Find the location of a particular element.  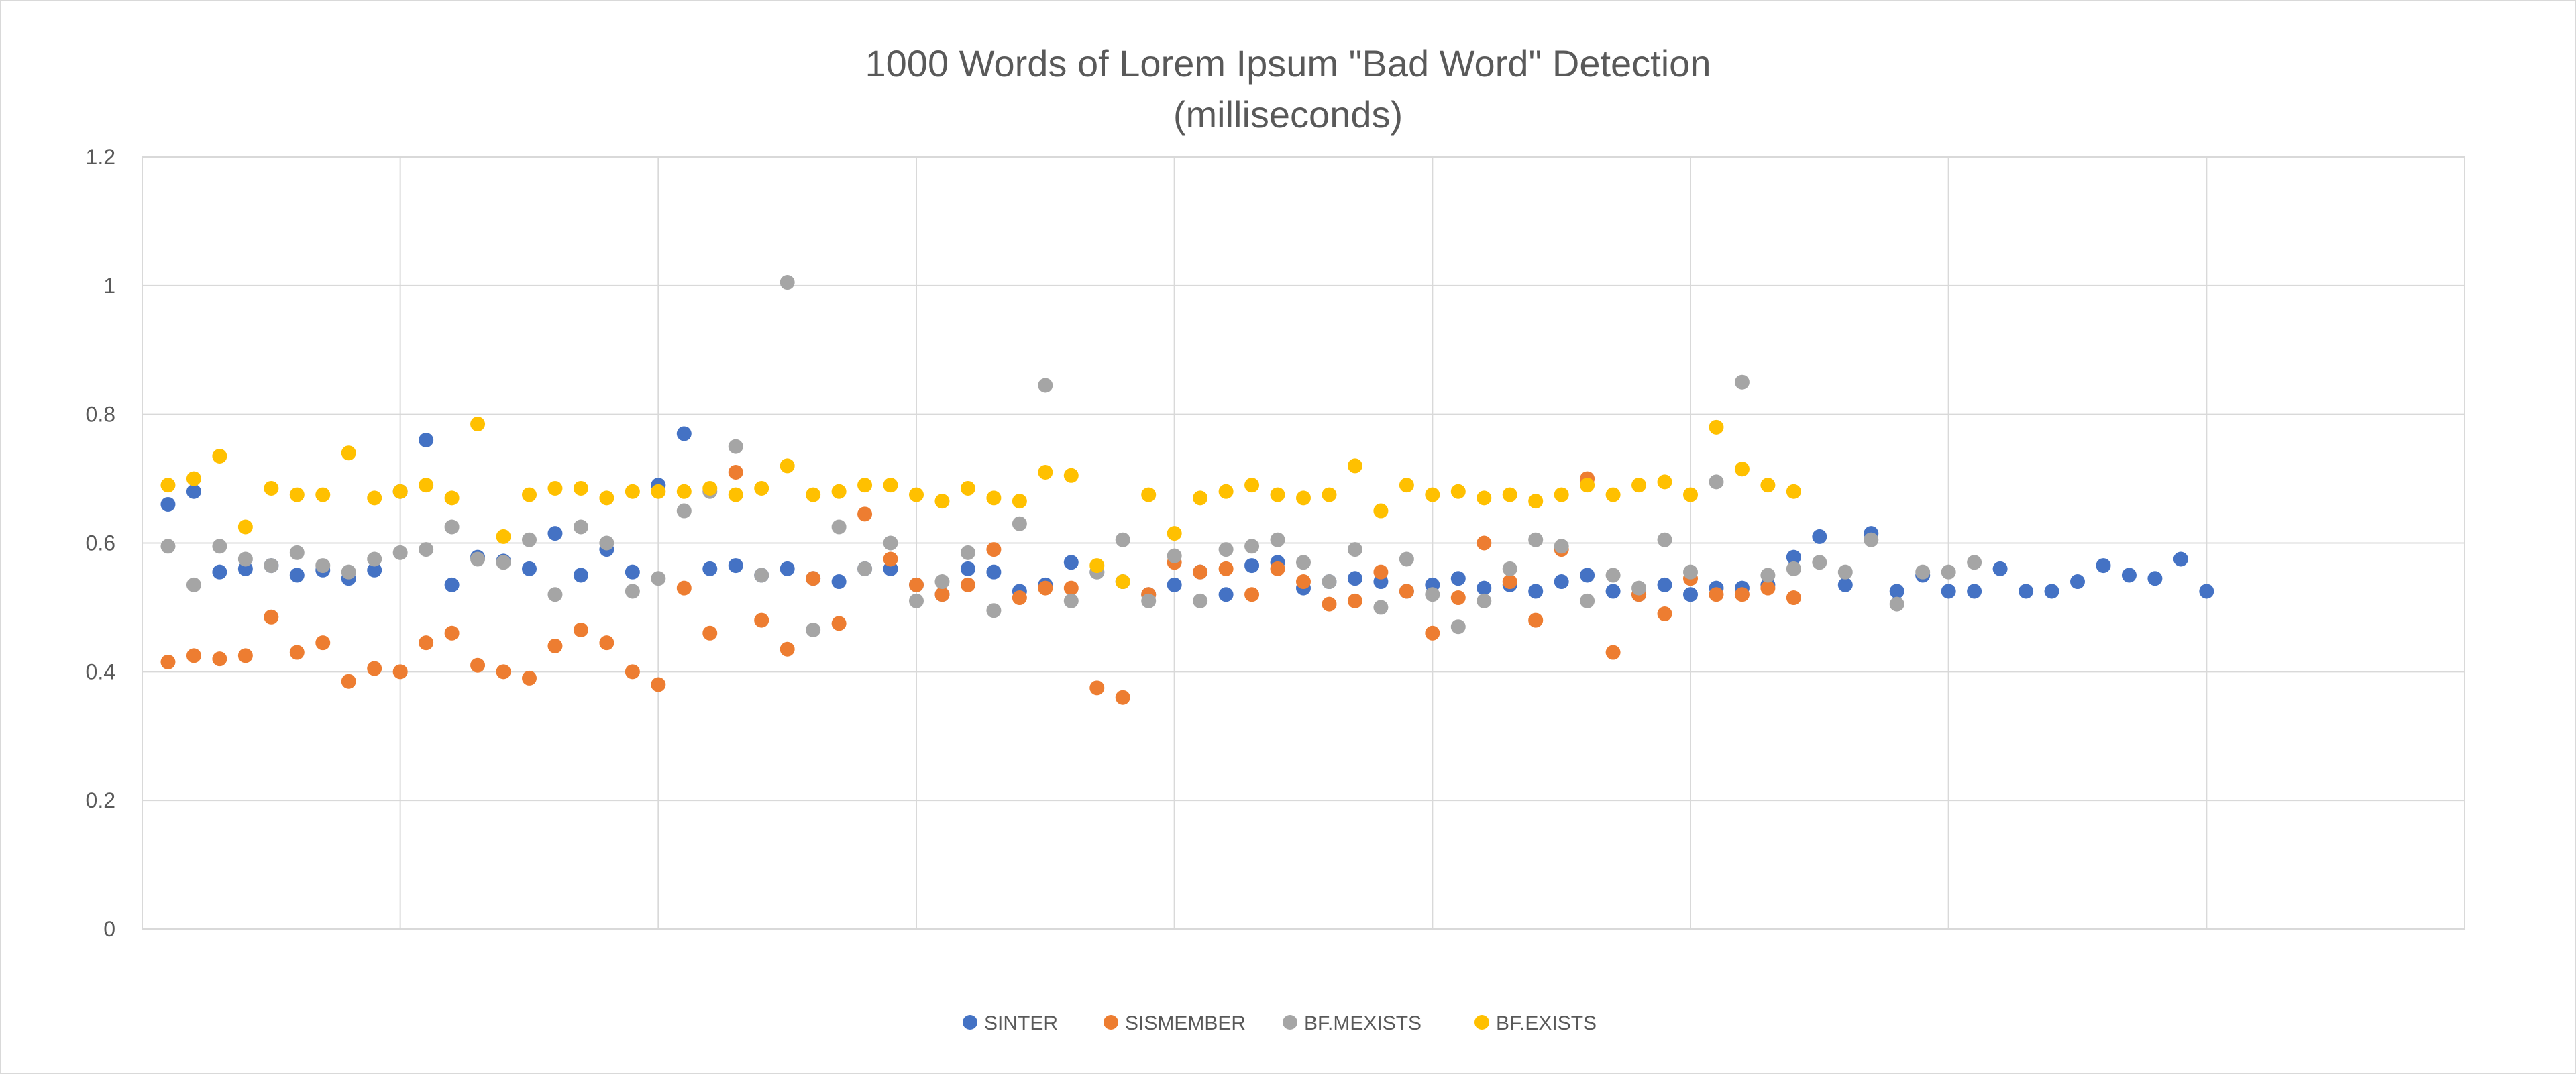

y-tick-label: 0.8 is located at coordinates (100, 414).